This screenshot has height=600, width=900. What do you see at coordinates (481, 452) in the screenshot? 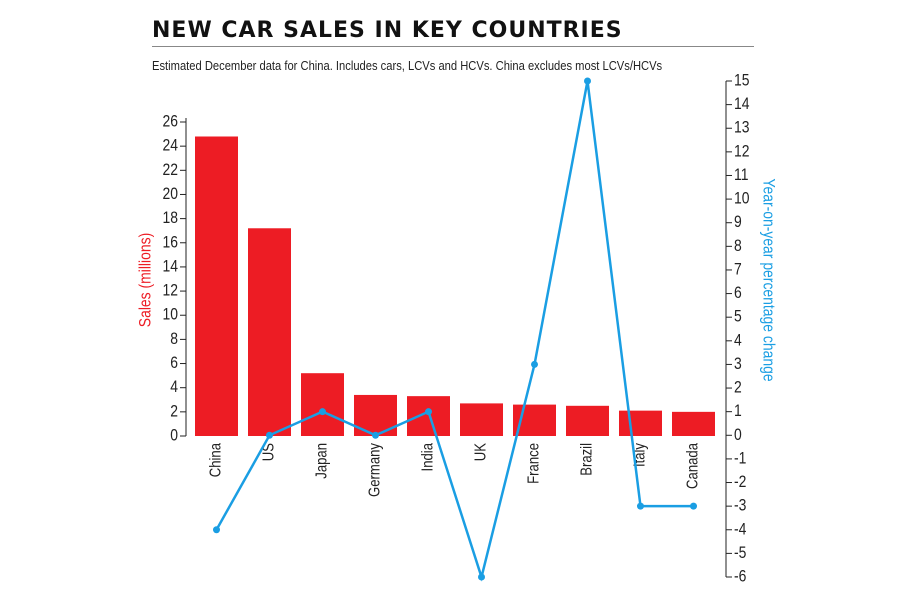
I see `category-label-uk: UK` at bounding box center [481, 452].